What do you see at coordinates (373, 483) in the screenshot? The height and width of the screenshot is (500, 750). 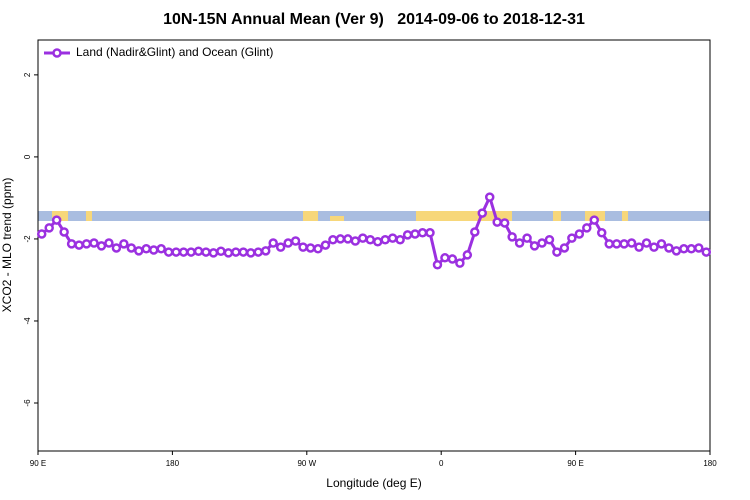 I see `x-axis-label: Longitude (deg E)` at bounding box center [373, 483].